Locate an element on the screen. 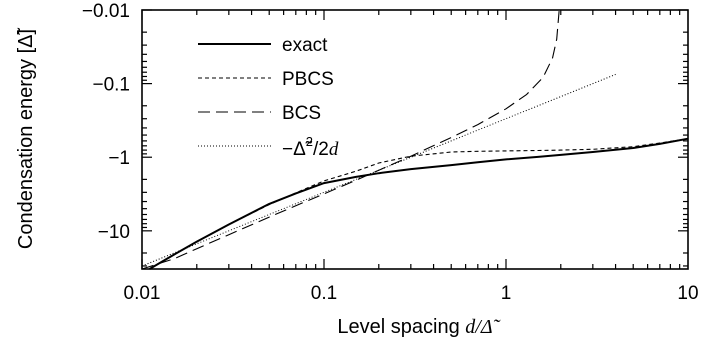 The image size is (702, 343). legend-asymptote-sup: 2 is located at coordinates (309, 141).